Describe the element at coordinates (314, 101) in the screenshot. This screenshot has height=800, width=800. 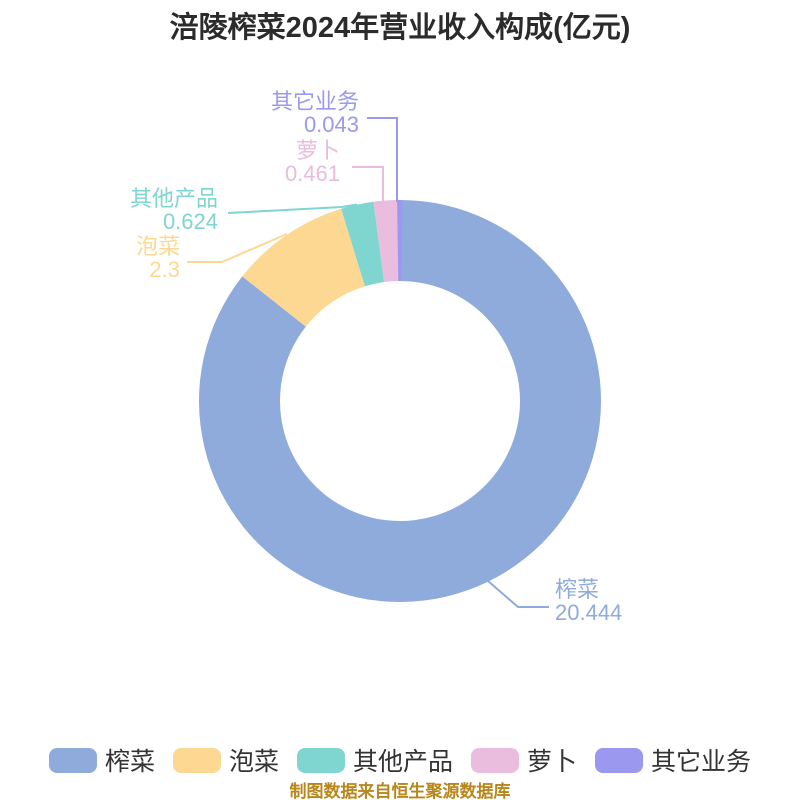
I see `callout-name: 其它业务` at that location.